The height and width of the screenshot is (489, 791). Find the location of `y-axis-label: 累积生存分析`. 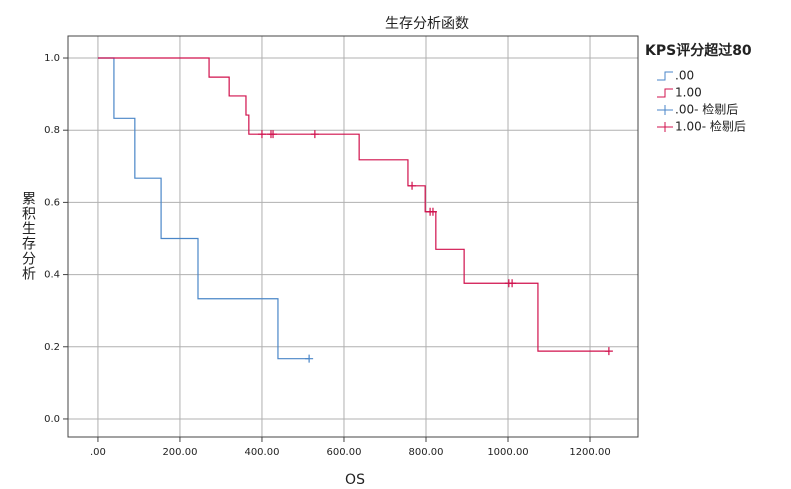

y-axis-label: 累积生存分析 is located at coordinates (28, 236).